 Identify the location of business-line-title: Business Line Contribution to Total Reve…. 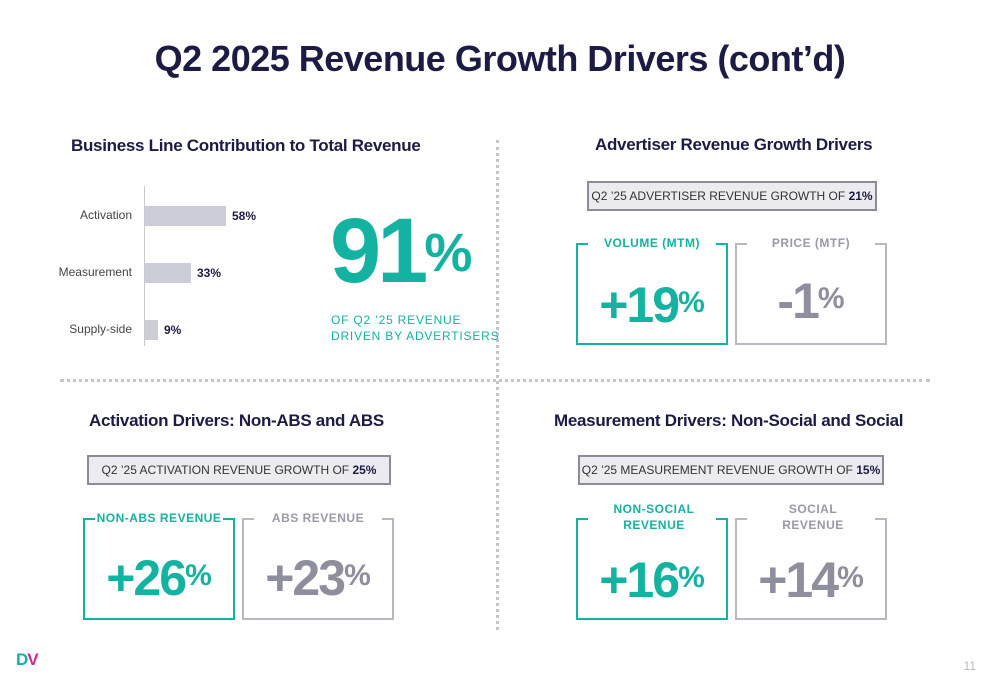
(246, 145).